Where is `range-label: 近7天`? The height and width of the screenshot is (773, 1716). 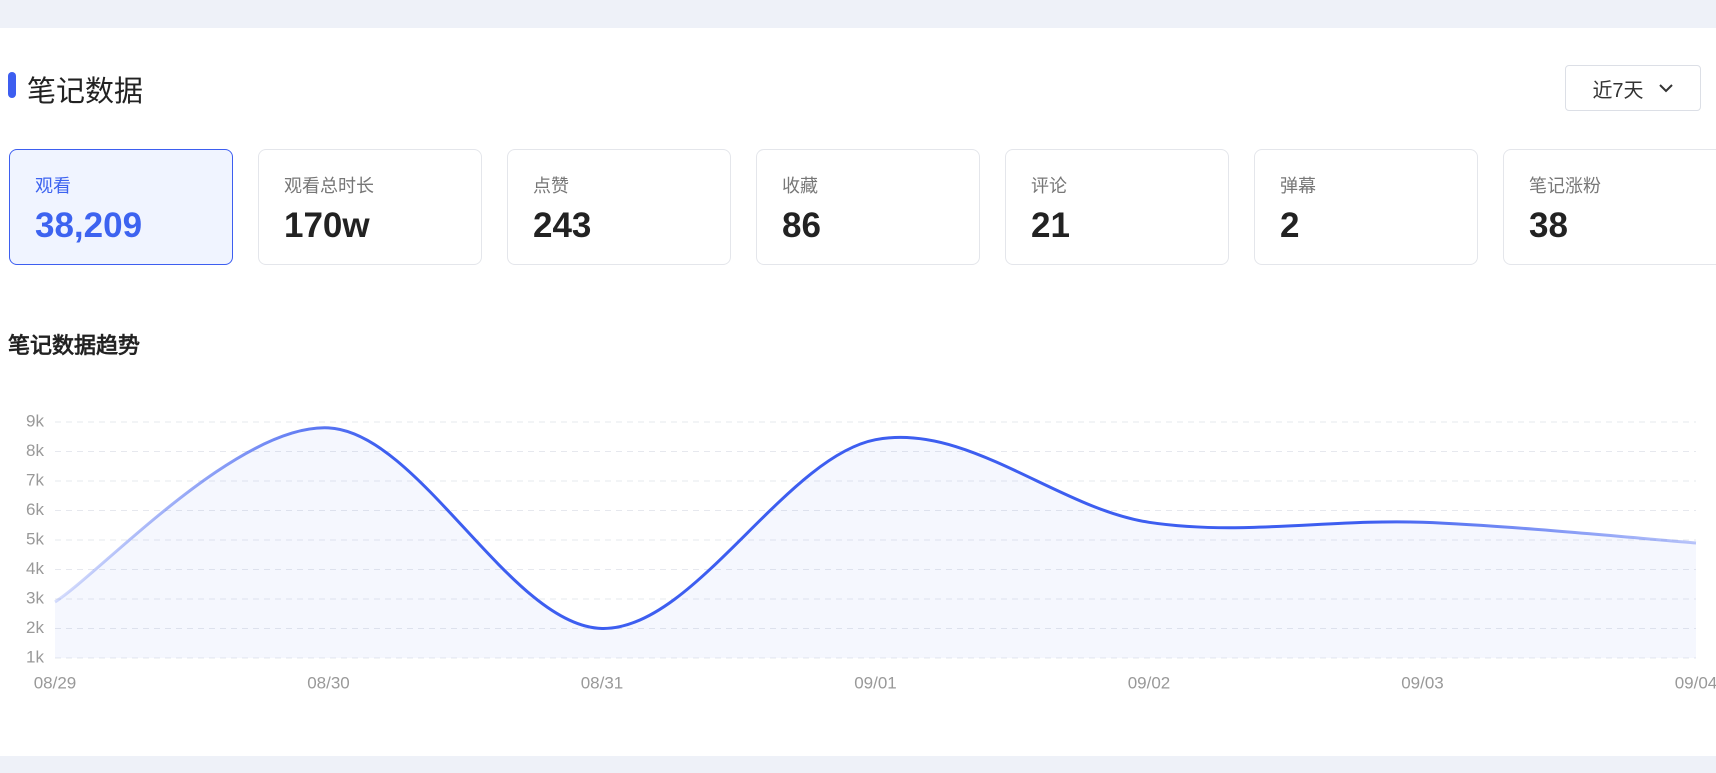
range-label: 近7天 is located at coordinates (1618, 90).